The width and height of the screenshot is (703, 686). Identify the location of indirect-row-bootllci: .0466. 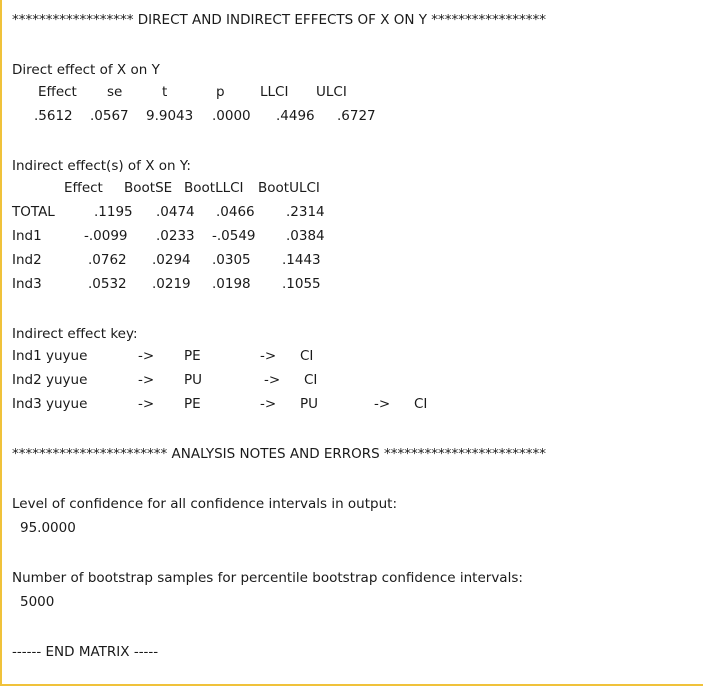
(235, 212).